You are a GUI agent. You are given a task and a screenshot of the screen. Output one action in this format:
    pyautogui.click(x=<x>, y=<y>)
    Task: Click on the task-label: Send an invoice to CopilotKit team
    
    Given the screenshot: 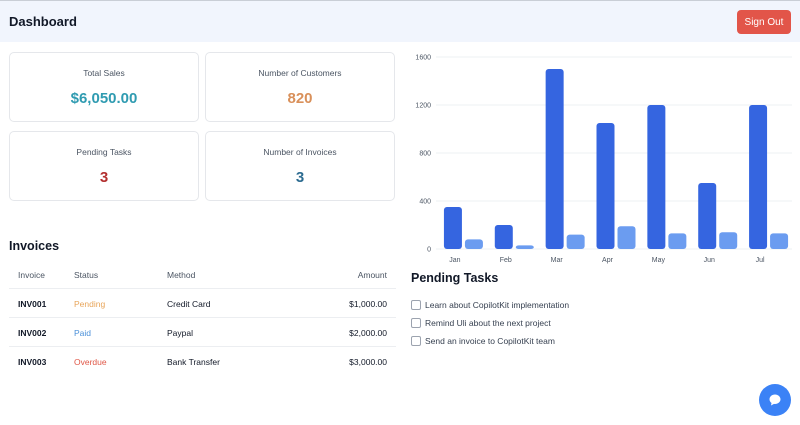 What is the action you would take?
    pyautogui.click(x=490, y=341)
    